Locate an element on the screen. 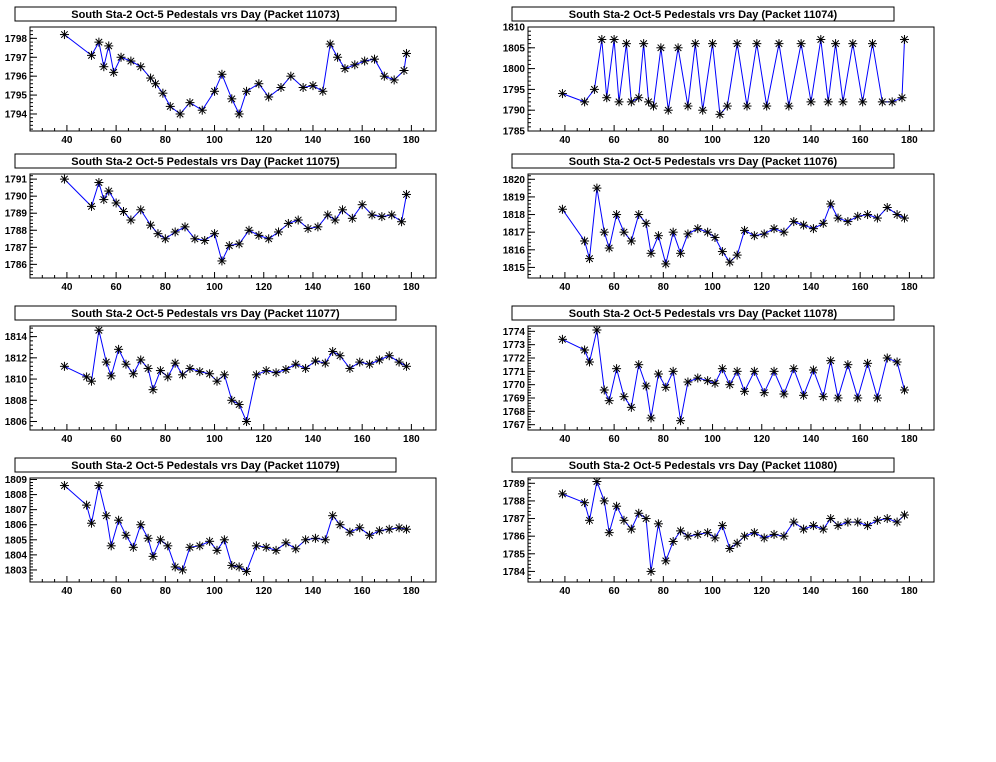 The width and height of the screenshot is (996, 762). plot-frame is located at coordinates (233, 378).